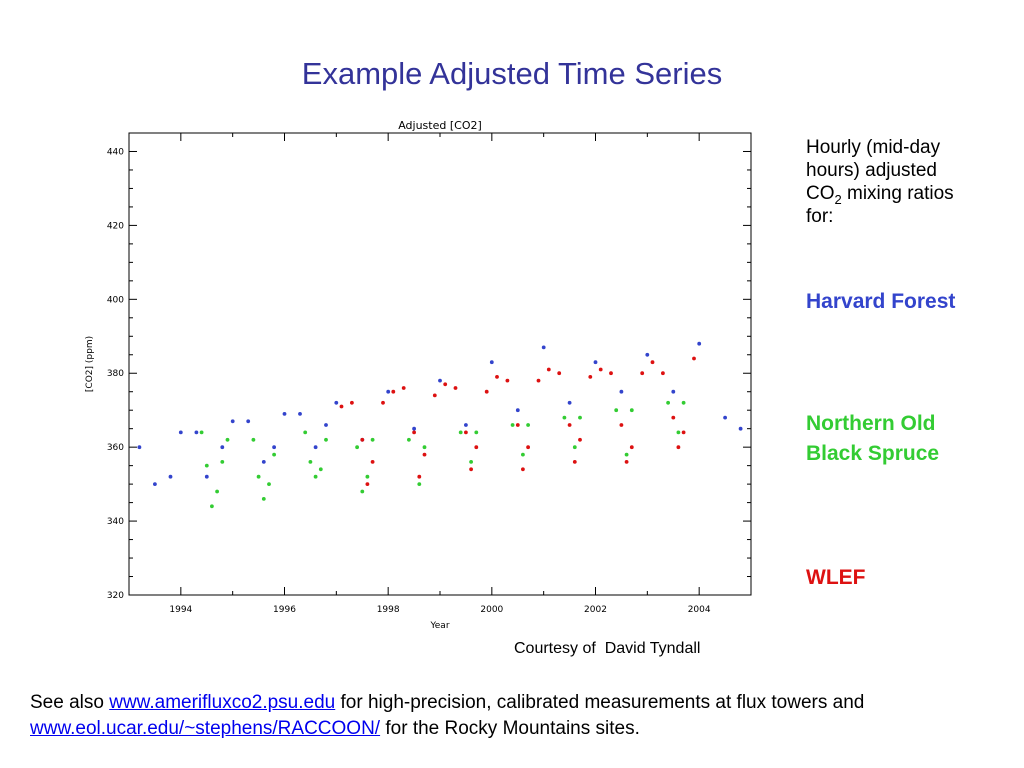 This screenshot has width=1024, height=768. Describe the element at coordinates (699, 610) in the screenshot. I see `x-tick-label: 2004` at that location.